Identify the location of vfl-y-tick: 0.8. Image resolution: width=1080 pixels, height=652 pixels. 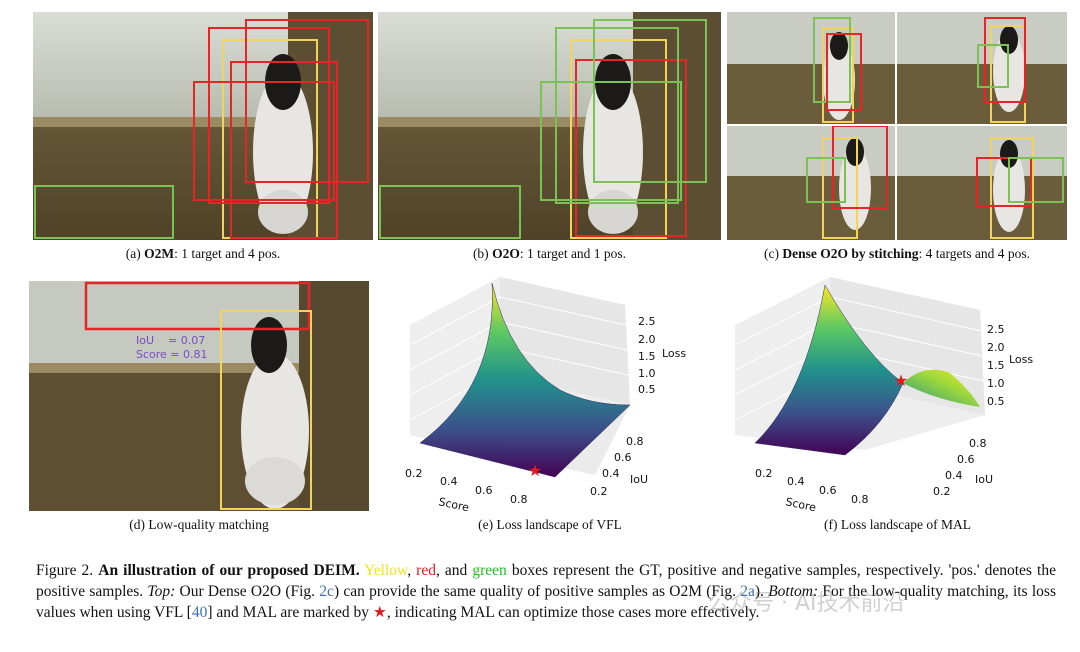
(635, 441).